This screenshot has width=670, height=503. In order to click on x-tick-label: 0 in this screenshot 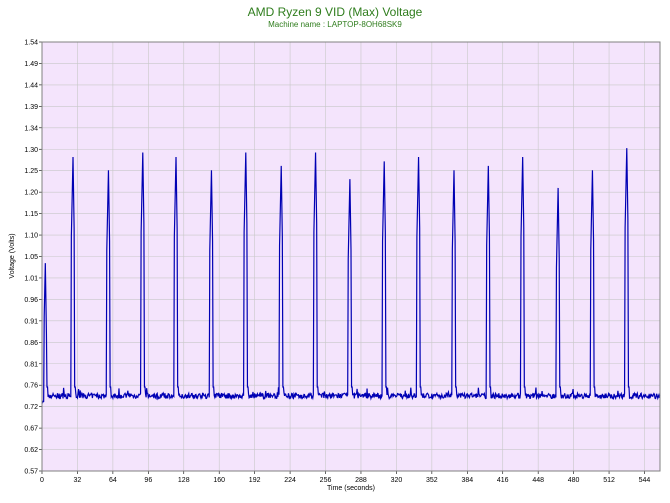, I will do `click(42, 480)`.